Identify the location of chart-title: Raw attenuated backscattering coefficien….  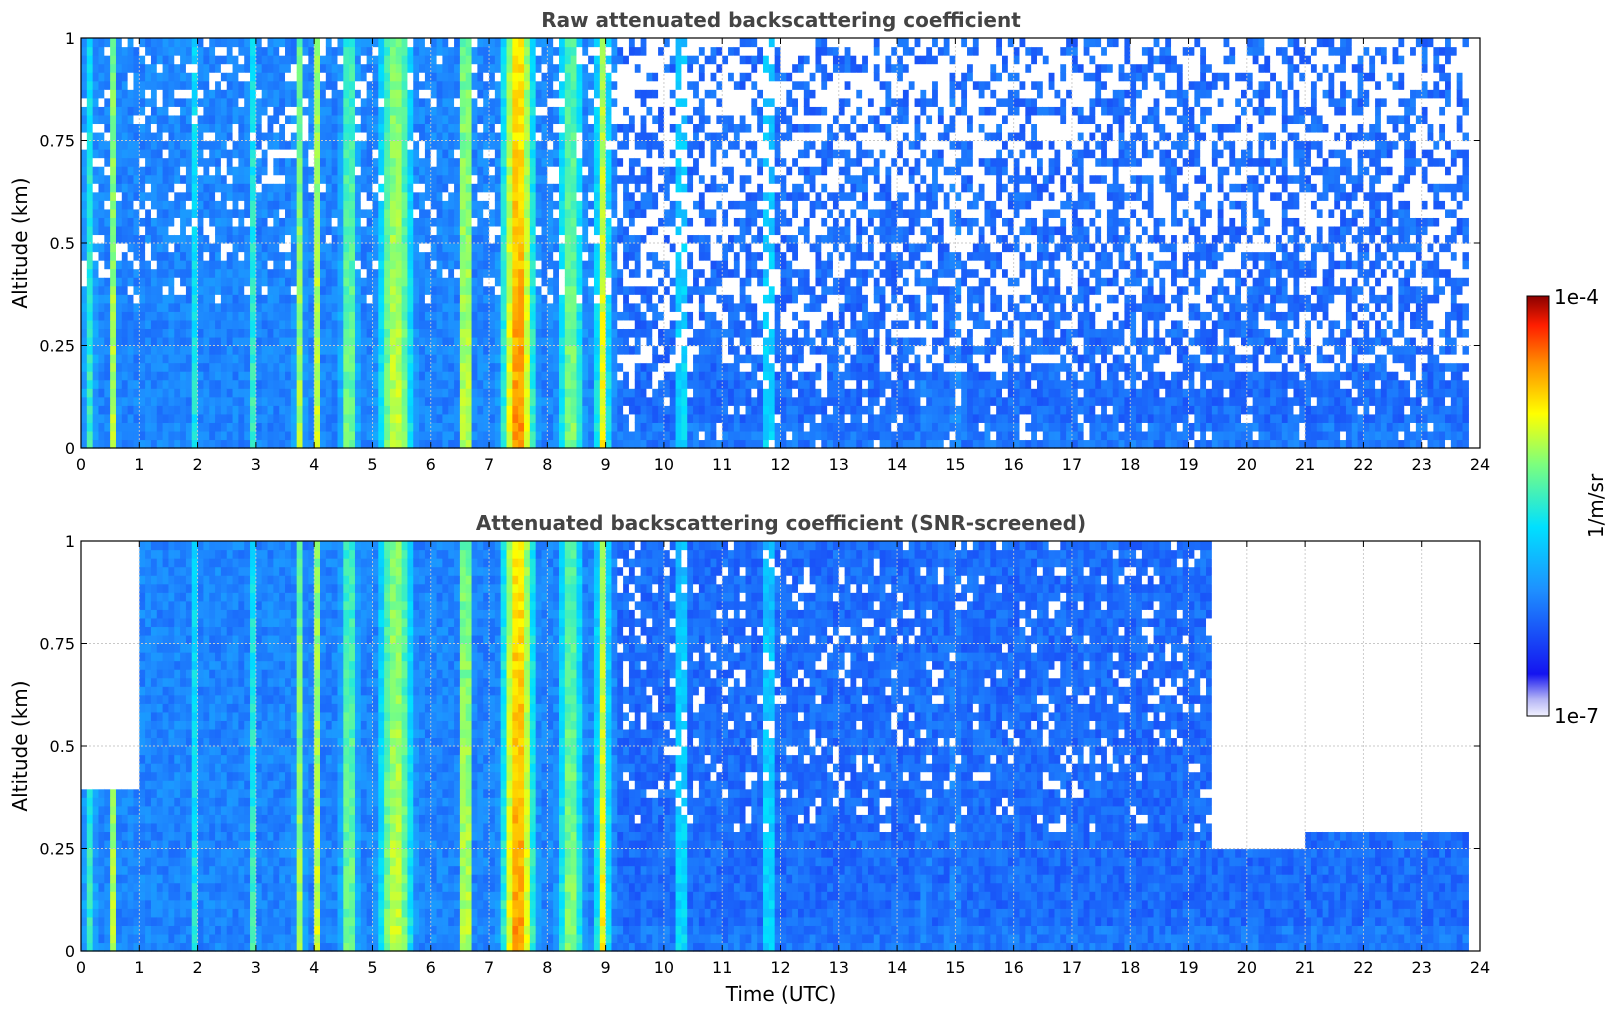
(781, 20).